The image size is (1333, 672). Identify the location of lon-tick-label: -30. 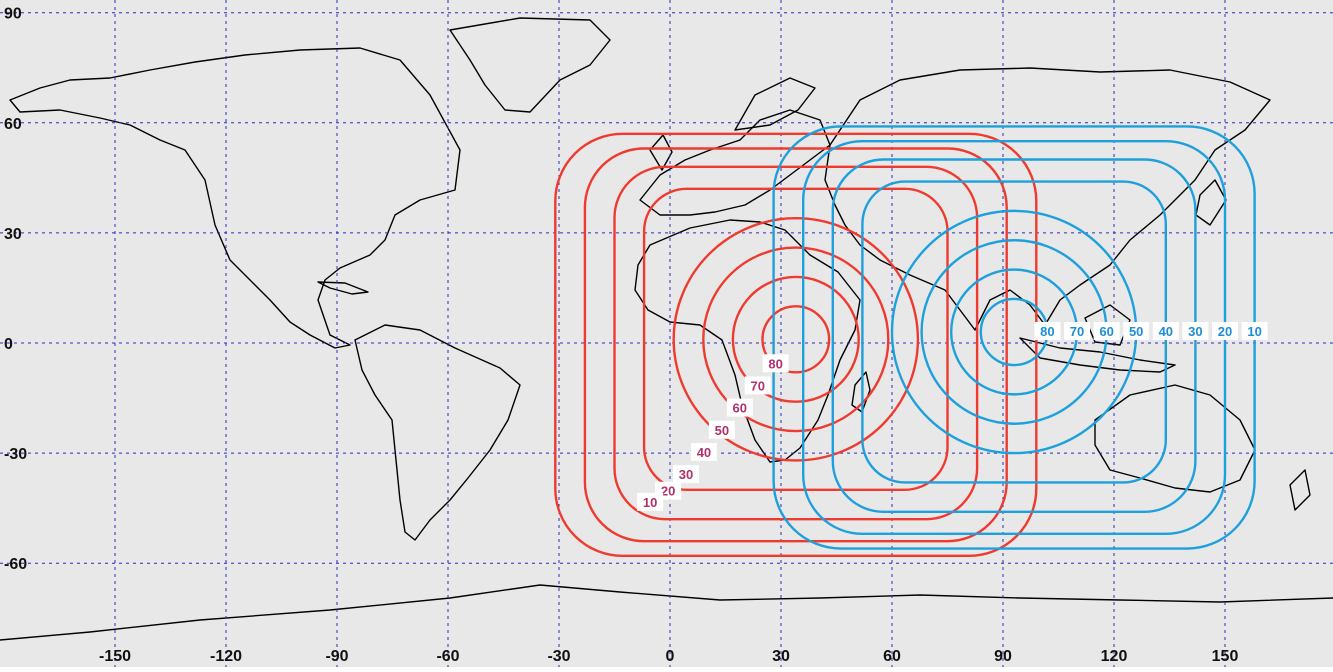
(558, 656).